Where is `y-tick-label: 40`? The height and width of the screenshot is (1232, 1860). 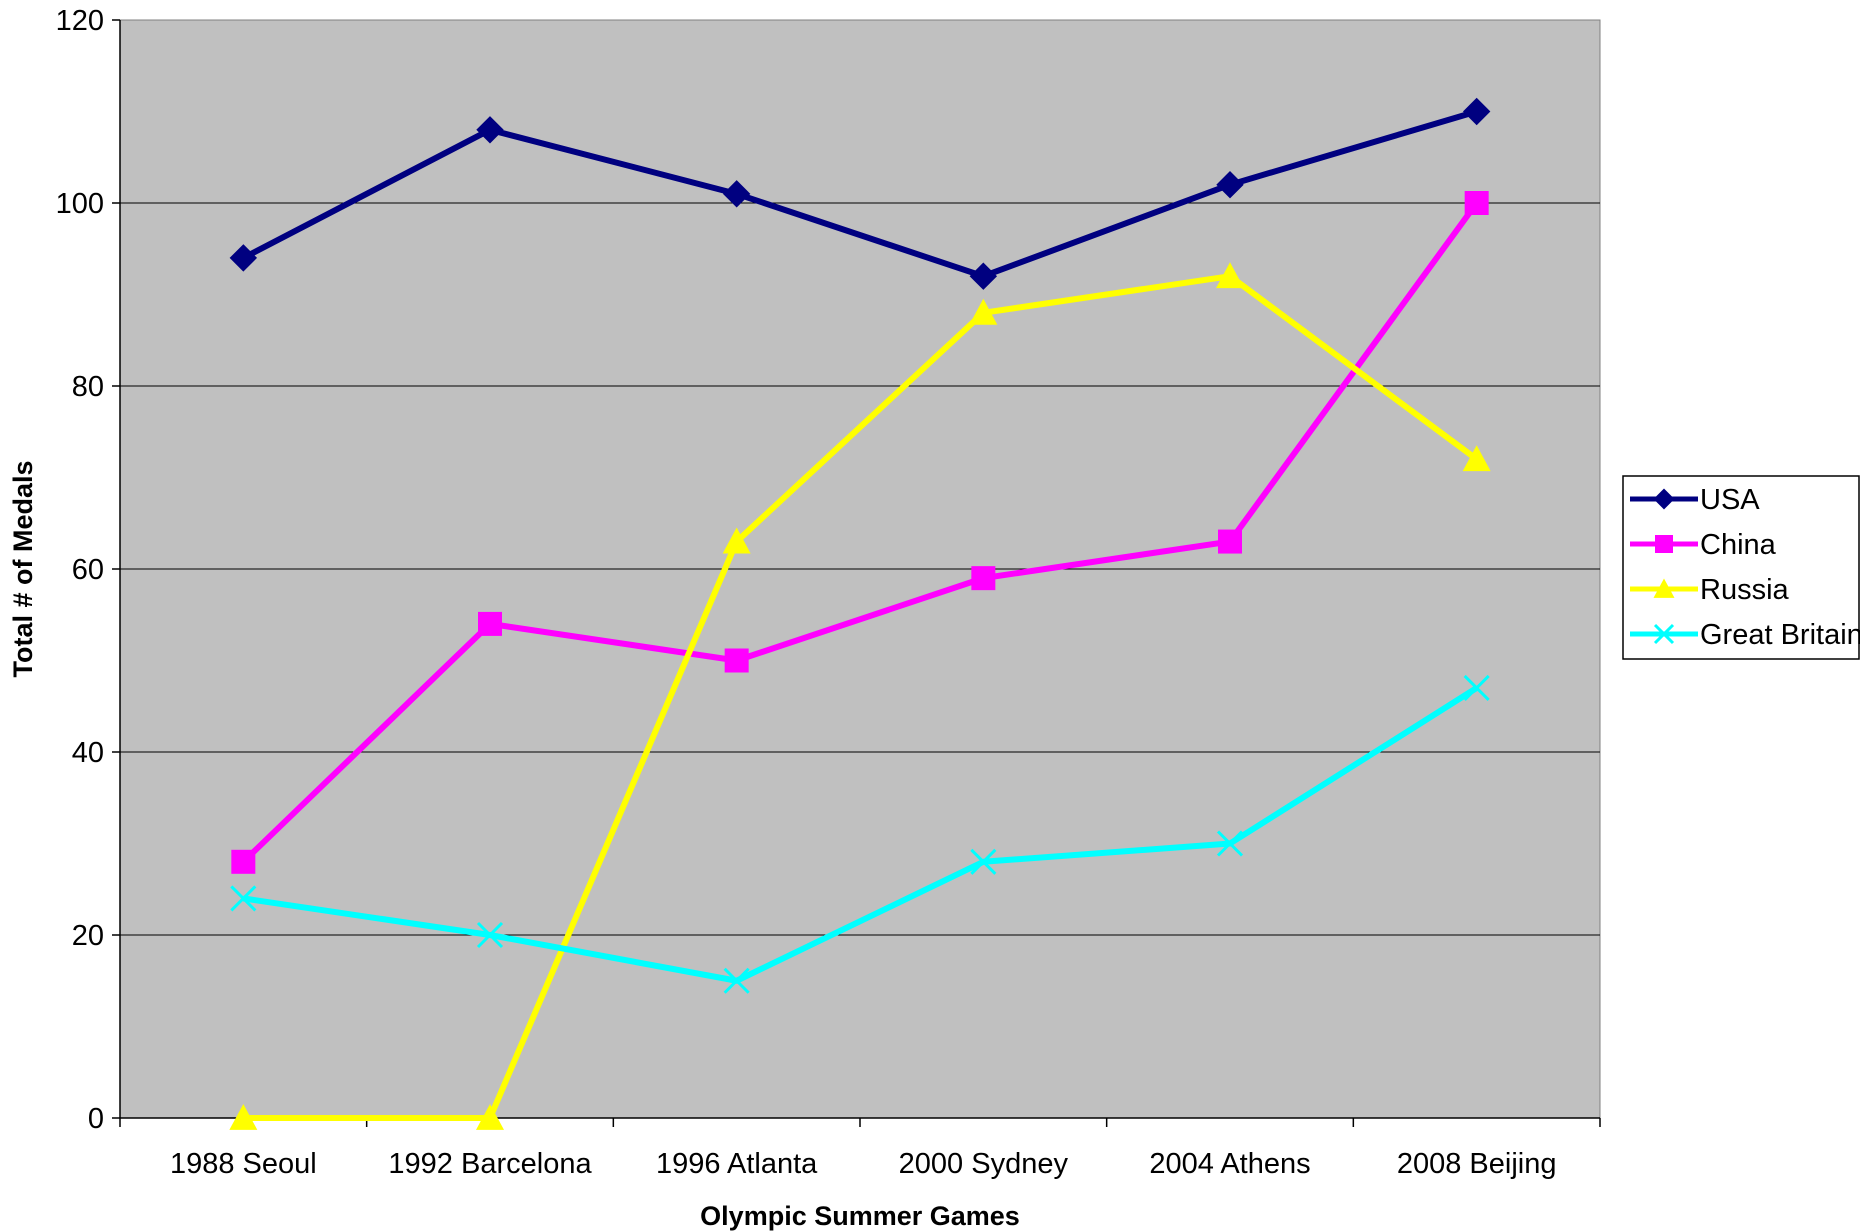
y-tick-label: 40 is located at coordinates (88, 753).